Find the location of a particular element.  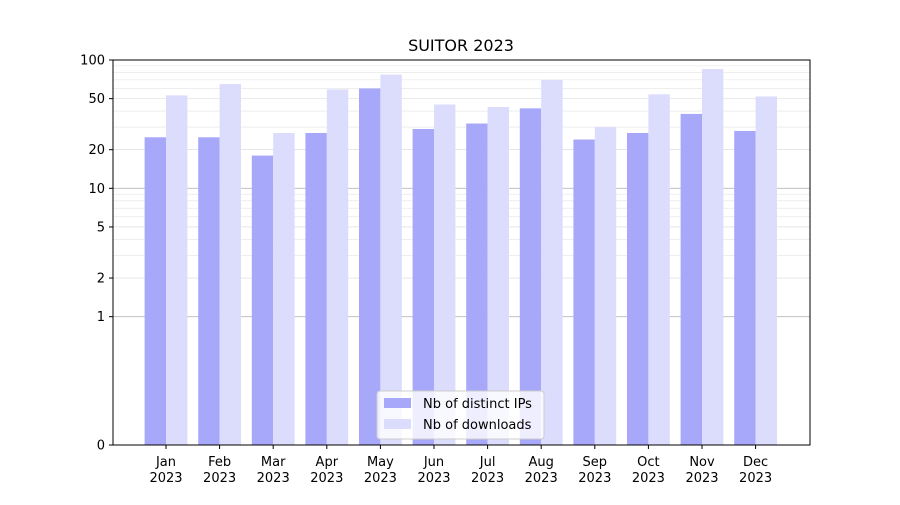

x-tick-label: Jul 2023 is located at coordinates (487, 470).